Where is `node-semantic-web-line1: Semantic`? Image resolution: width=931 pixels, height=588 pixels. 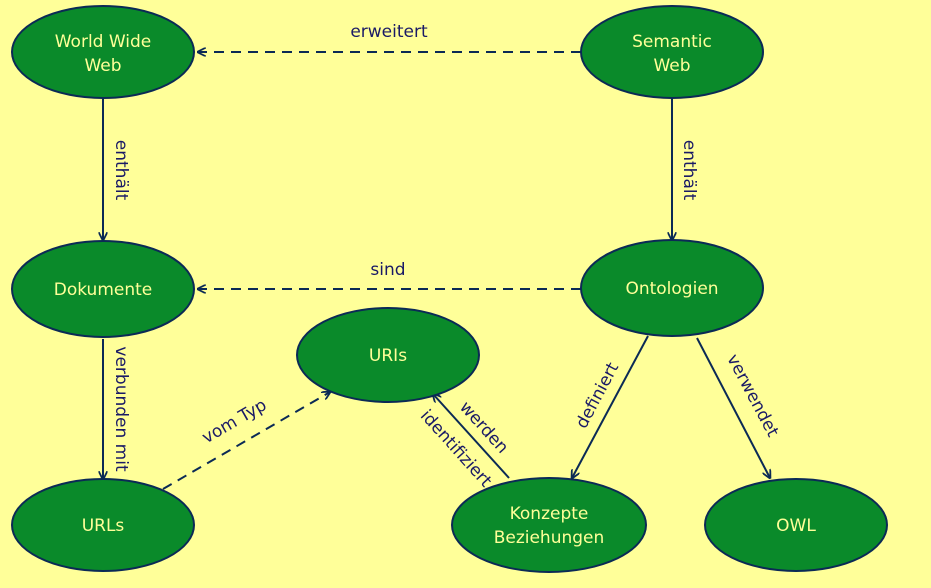
node-semantic-web-line1: Semantic is located at coordinates (672, 42).